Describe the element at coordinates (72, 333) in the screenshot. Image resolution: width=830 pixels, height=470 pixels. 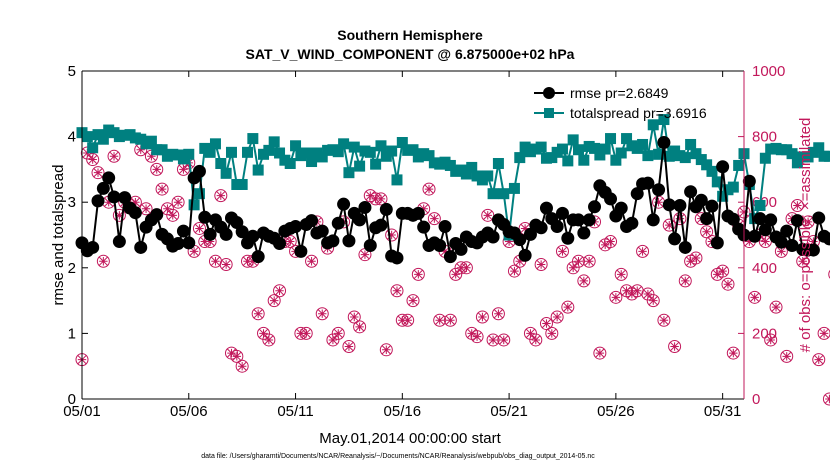
I see `y-tick-label: 1` at that location.